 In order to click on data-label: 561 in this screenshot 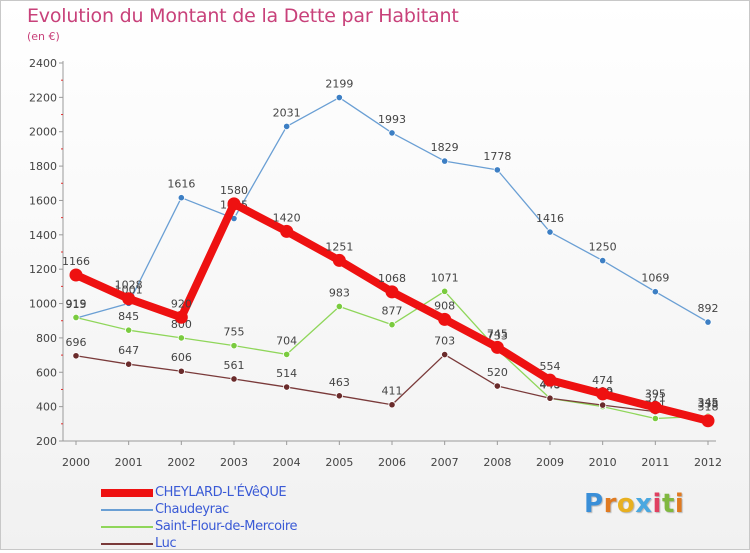, I will do `click(234, 365)`.